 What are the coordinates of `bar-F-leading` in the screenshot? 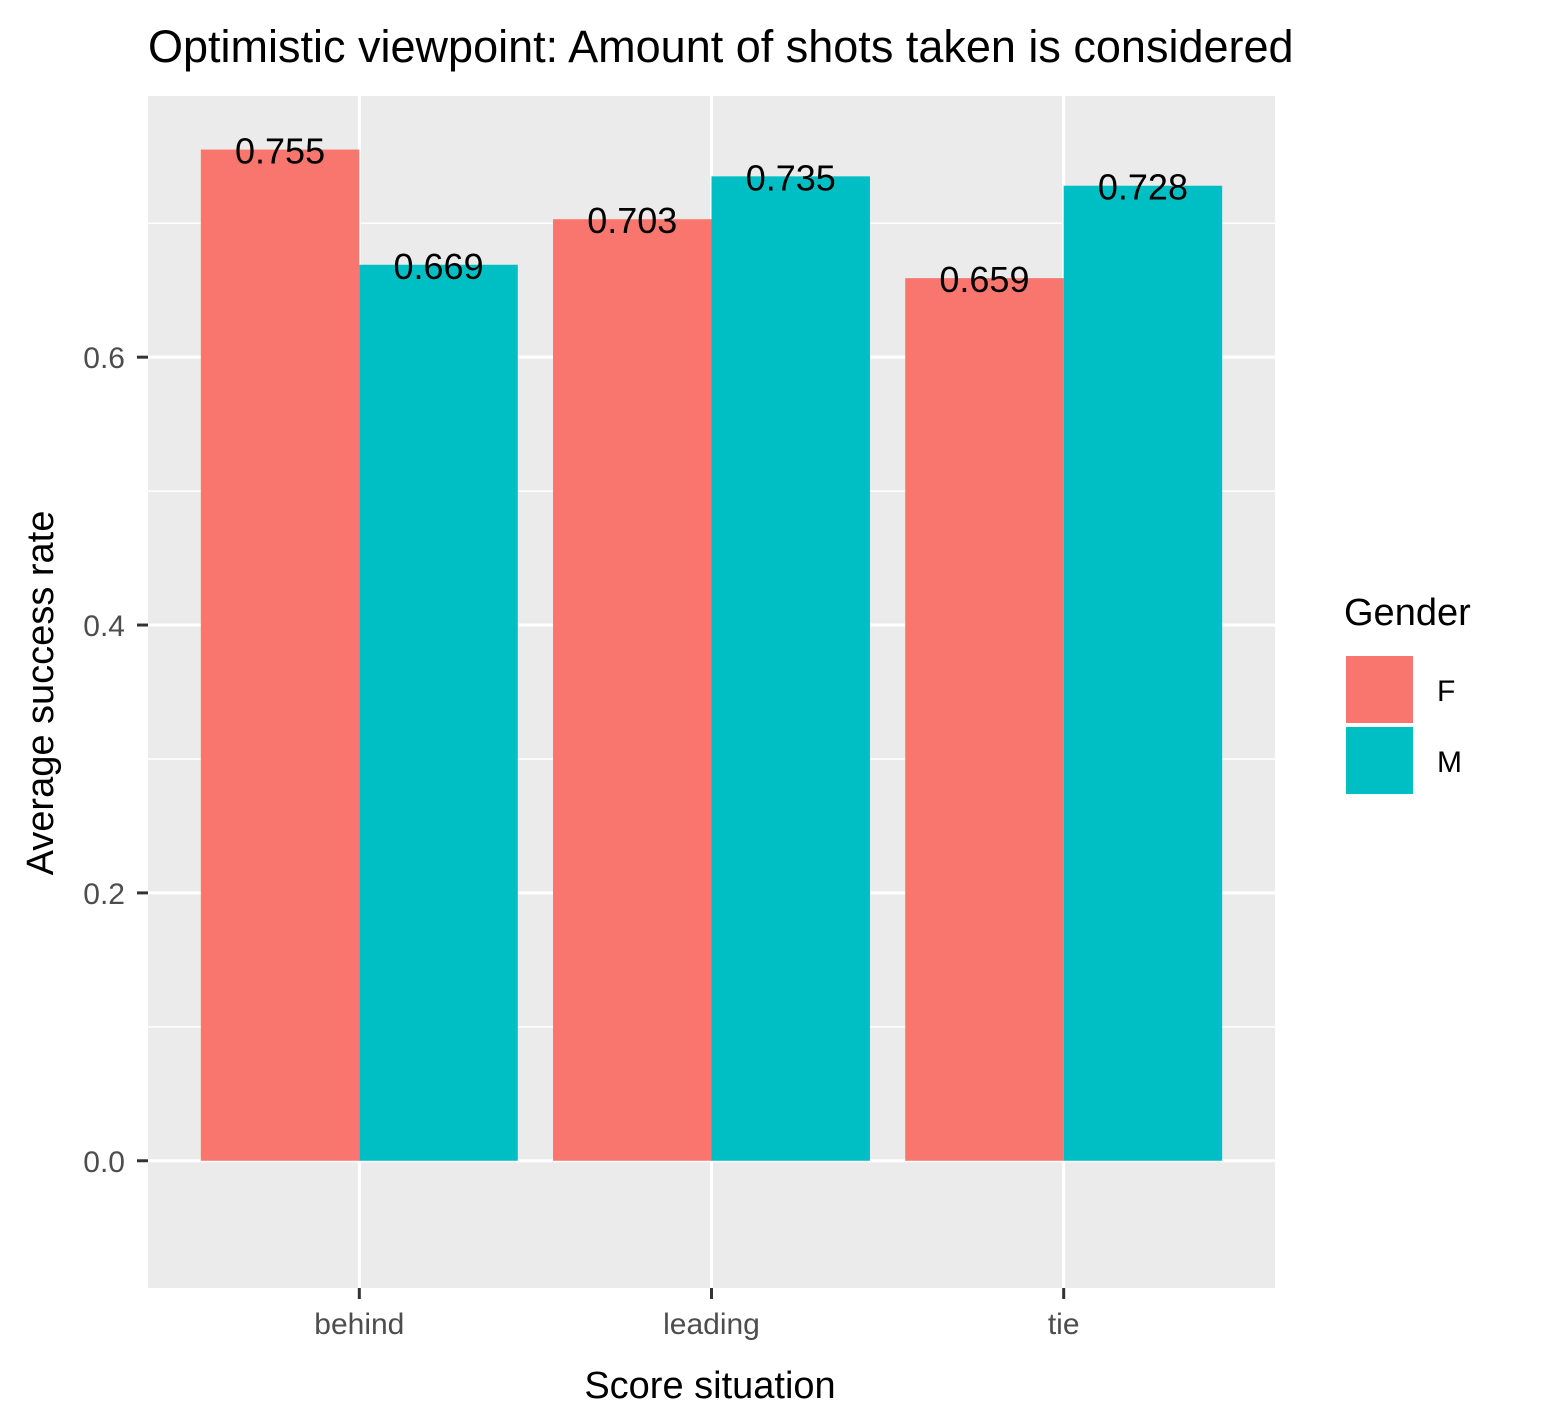 It's located at (632, 690).